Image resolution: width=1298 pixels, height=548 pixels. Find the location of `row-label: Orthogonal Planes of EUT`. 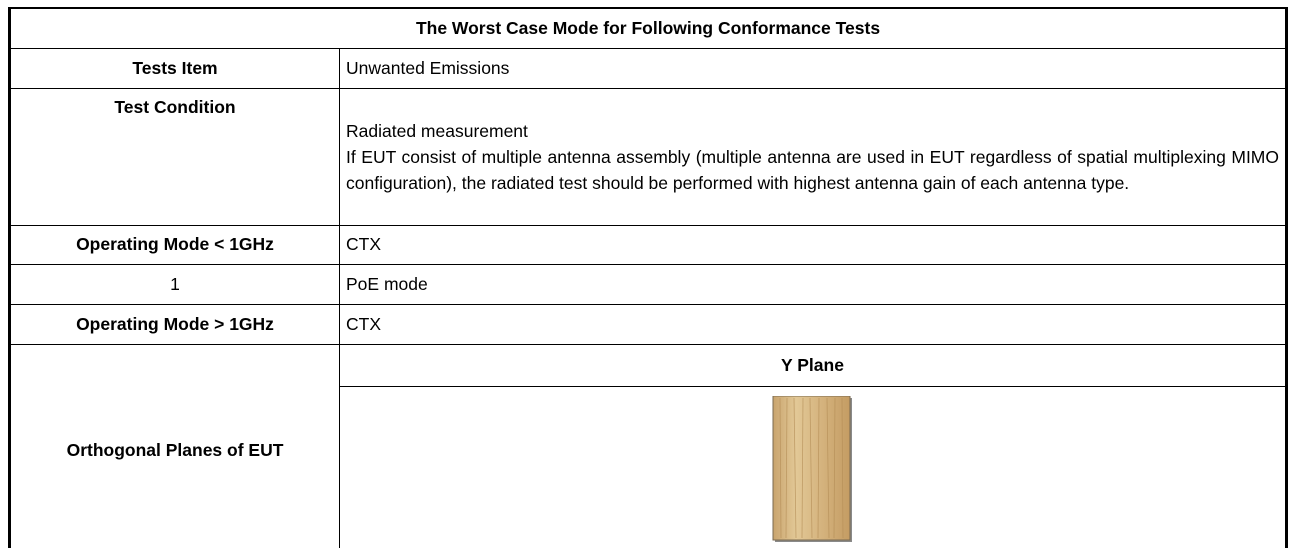

row-label: Orthogonal Planes of EUT is located at coordinates (174, 445).